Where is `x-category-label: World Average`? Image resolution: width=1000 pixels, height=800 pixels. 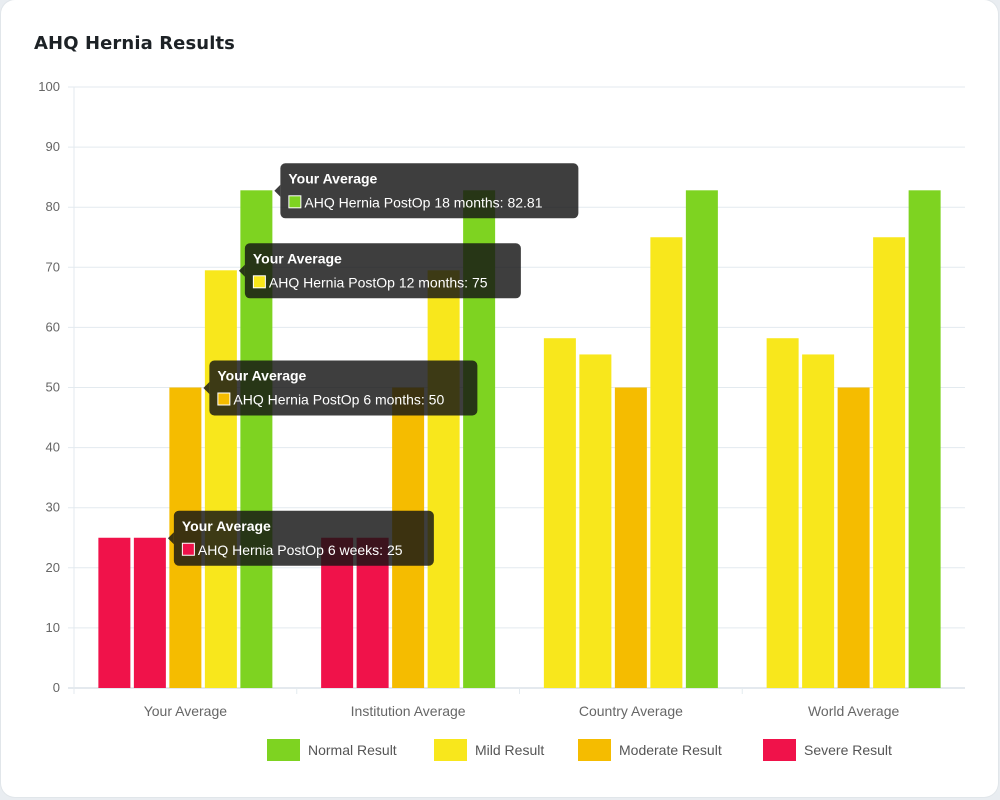
x-category-label: World Average is located at coordinates (854, 711).